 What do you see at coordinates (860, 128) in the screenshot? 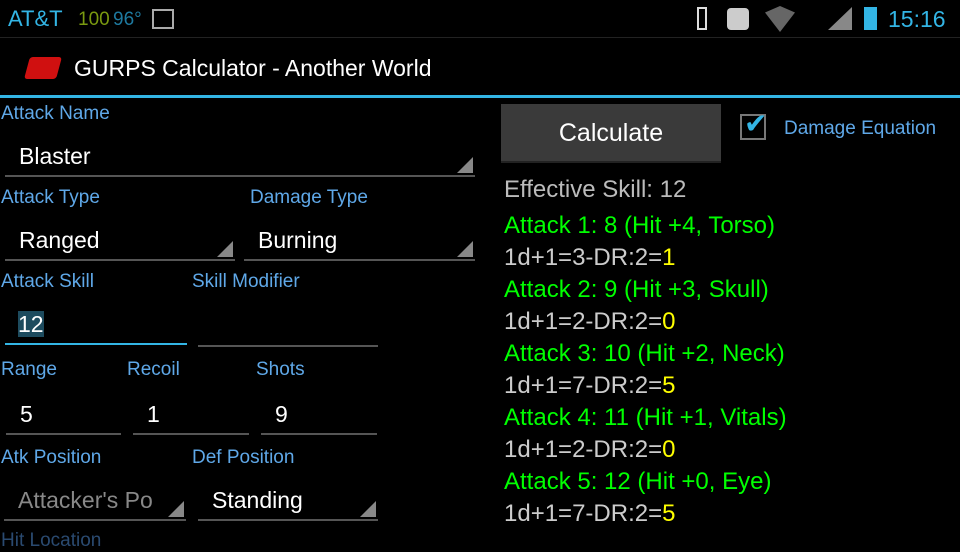
I see `damage-equation-label: Damage Equation` at bounding box center [860, 128].